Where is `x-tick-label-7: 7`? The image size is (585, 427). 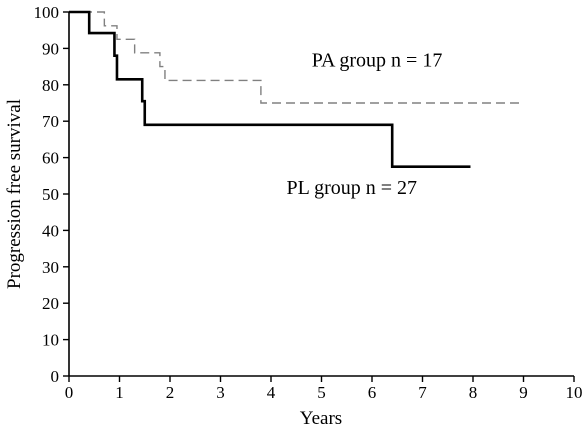
x-tick-label-7: 7 is located at coordinates (422, 392).